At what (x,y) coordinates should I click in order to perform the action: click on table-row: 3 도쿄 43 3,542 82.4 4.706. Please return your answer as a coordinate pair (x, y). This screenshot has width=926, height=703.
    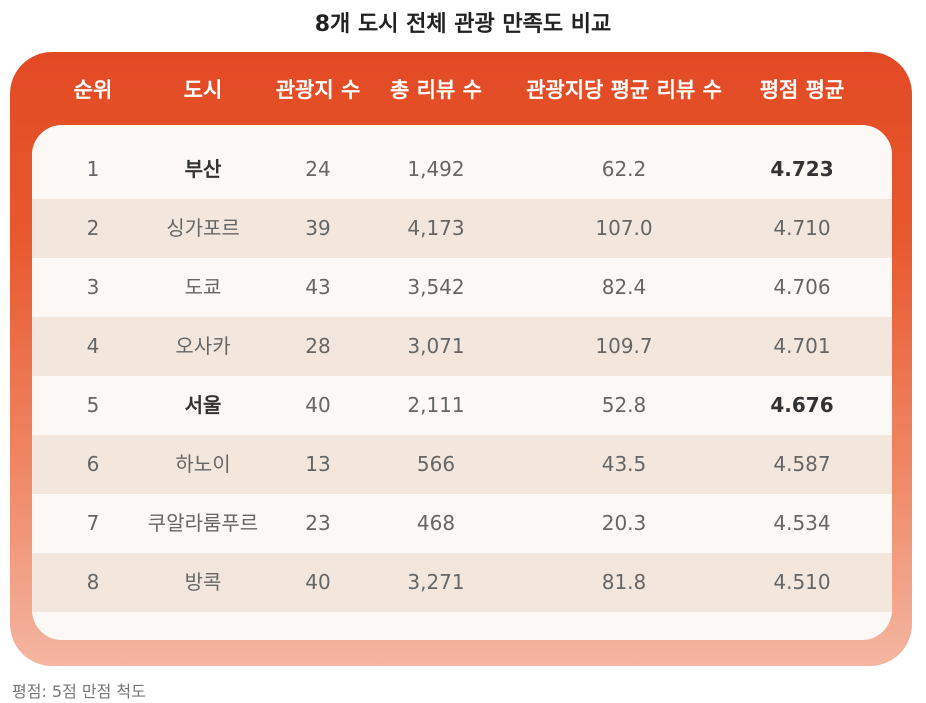
    Looking at the image, I should click on (462, 287).